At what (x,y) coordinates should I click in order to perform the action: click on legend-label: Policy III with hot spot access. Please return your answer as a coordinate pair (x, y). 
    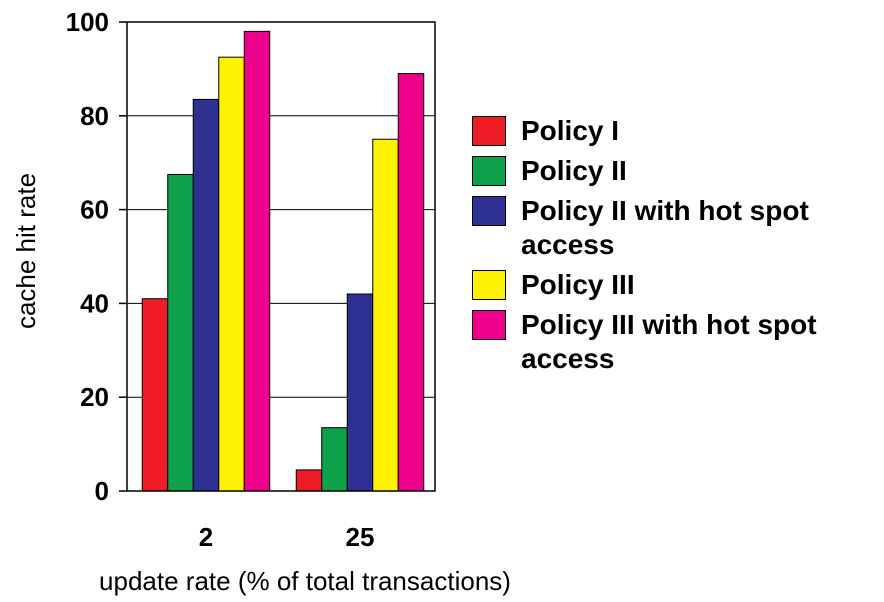
    Looking at the image, I should click on (669, 341).